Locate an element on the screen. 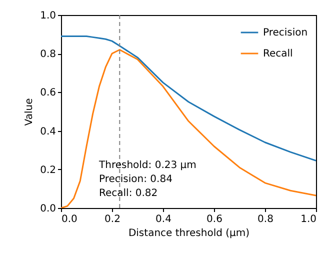 This screenshot has width=336, height=261. legend-label: Recall is located at coordinates (278, 54).